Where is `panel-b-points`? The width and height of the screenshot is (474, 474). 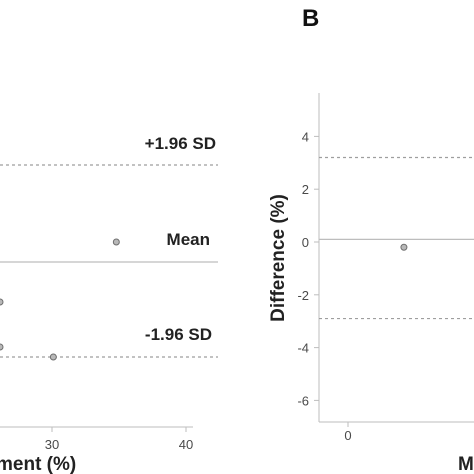
panel-b-points is located at coordinates (404, 247).